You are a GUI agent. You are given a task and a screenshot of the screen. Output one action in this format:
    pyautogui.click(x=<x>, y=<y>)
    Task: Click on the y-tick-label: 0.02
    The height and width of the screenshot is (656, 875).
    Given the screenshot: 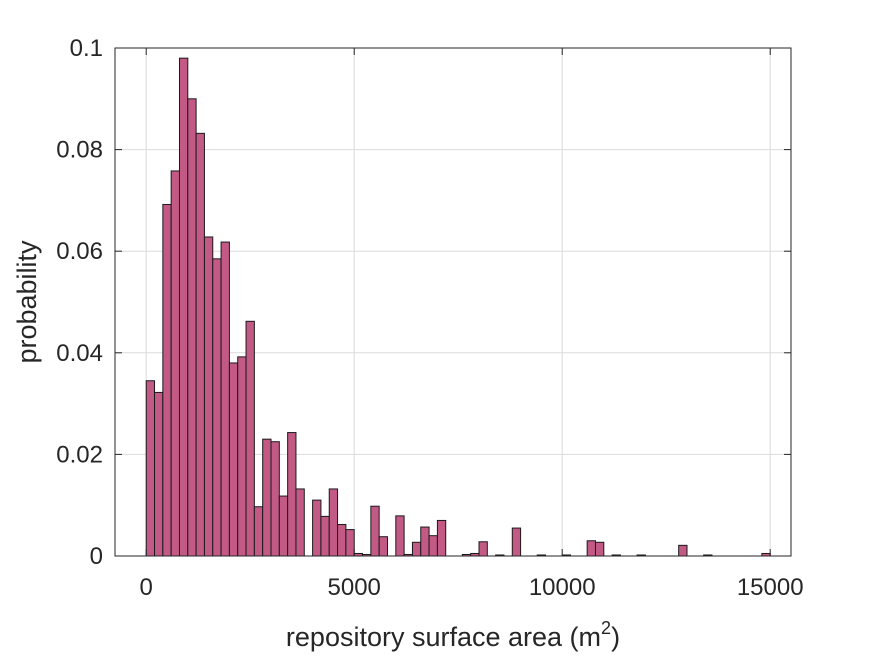 What is the action you would take?
    pyautogui.click(x=79, y=454)
    